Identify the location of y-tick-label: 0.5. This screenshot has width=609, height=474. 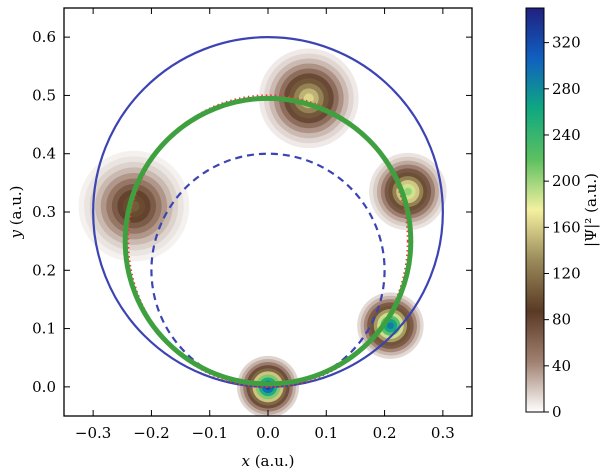
(44, 95).